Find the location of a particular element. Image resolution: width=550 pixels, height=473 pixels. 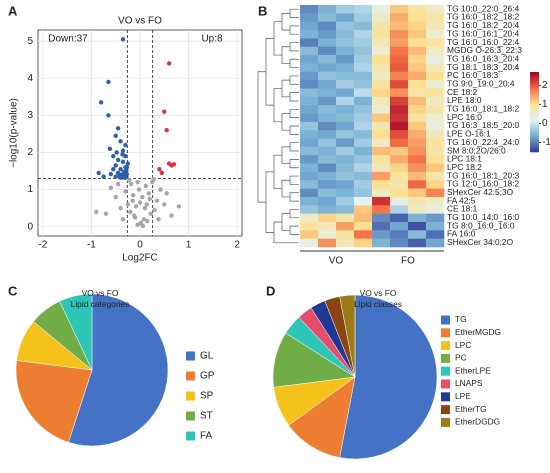

row-label: LPC 16:0 is located at coordinates (464, 117).